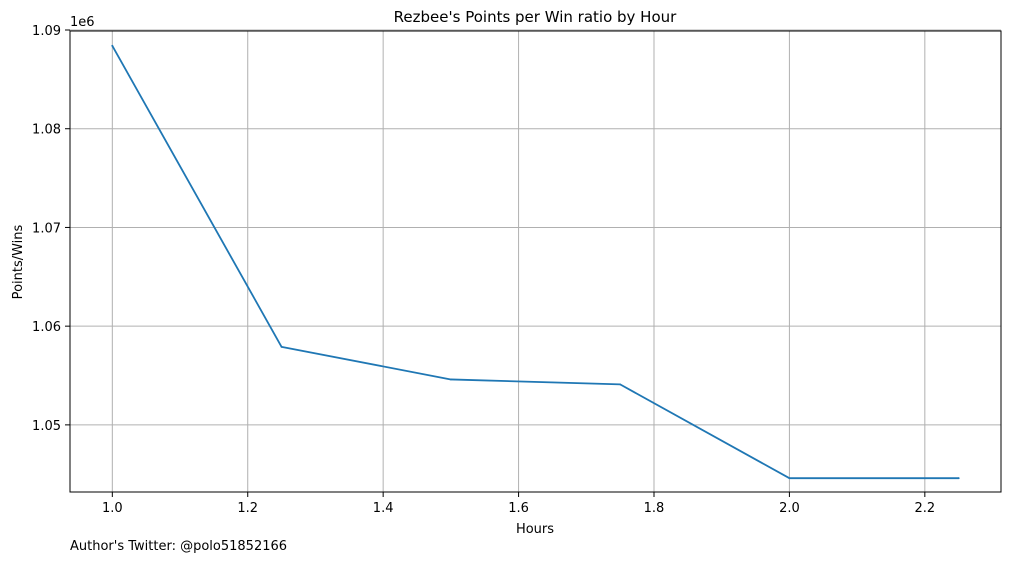  Describe the element at coordinates (178, 546) in the screenshot. I see `author-note: Author's Twitter: @polo51852166` at that location.